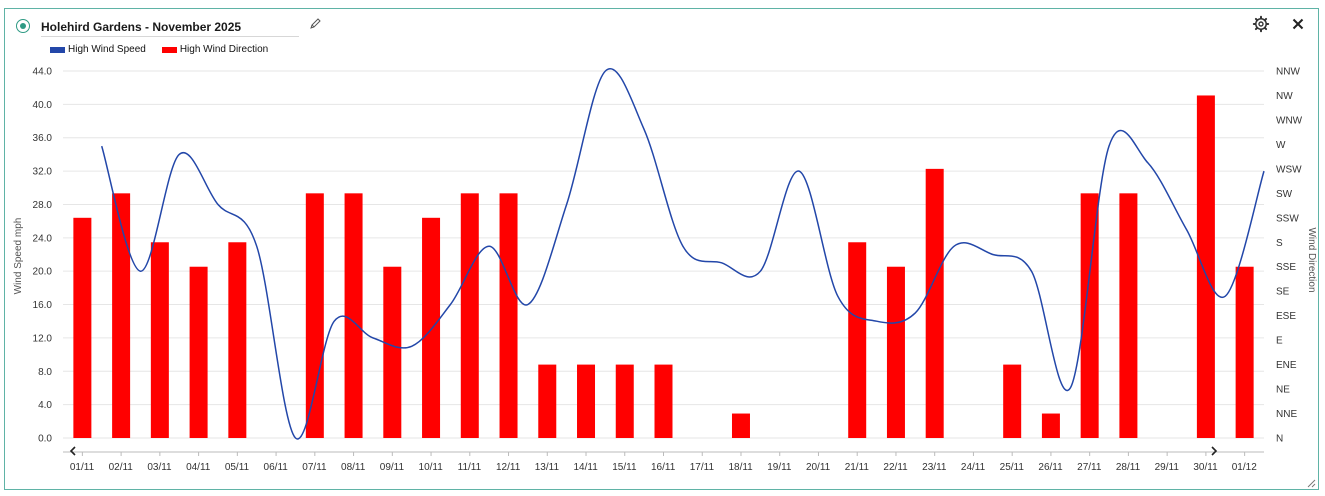 This screenshot has height=496, width=1325. I want to click on y2-tick-label: S, so click(1279, 243).